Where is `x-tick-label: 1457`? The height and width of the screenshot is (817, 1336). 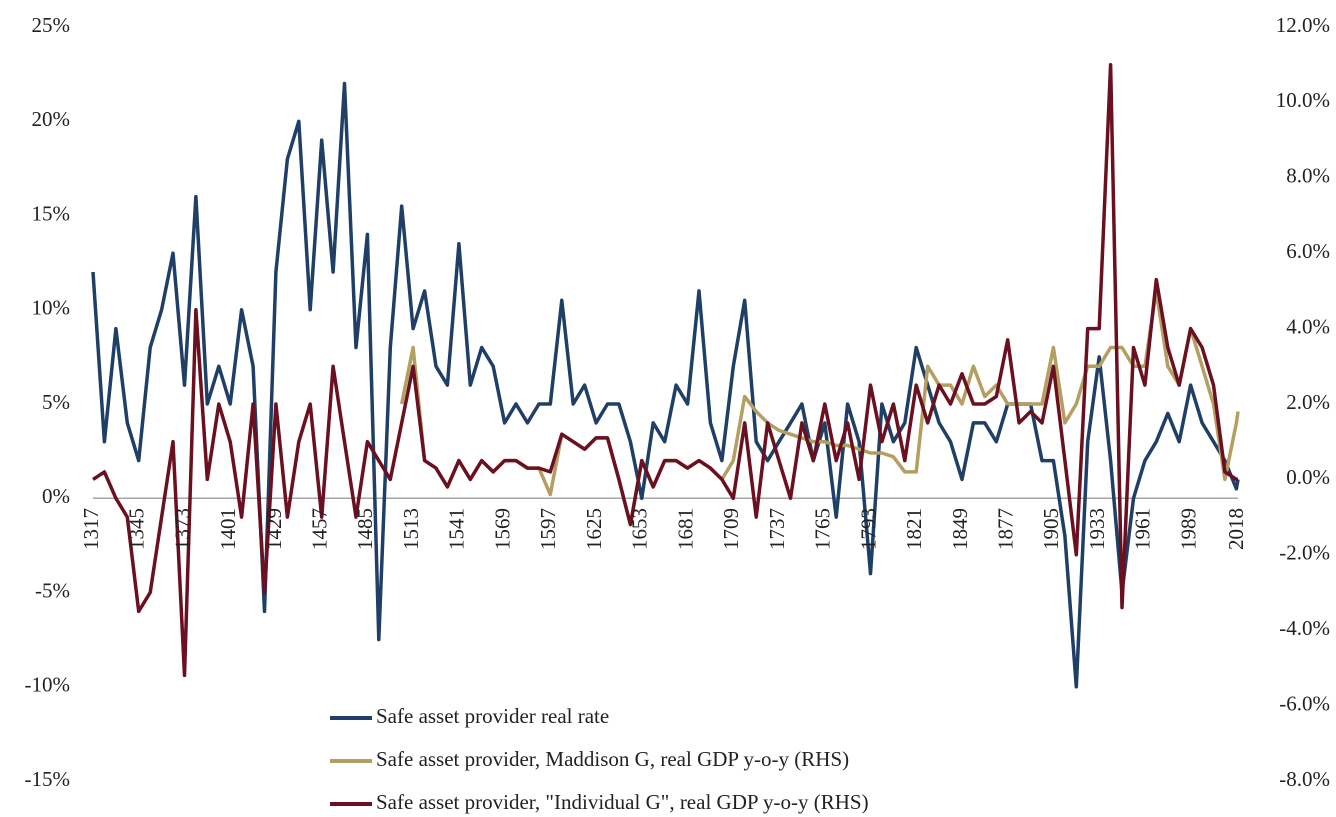 x-tick-label: 1457 is located at coordinates (319, 529).